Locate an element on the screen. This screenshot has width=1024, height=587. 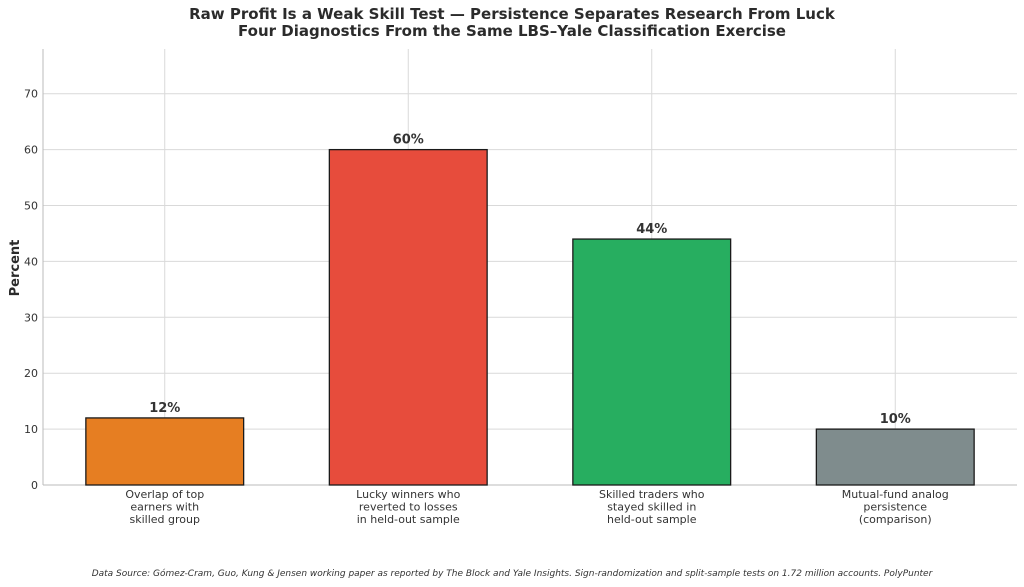
x-tick-label: Overlap of top is located at coordinates (164, 494).